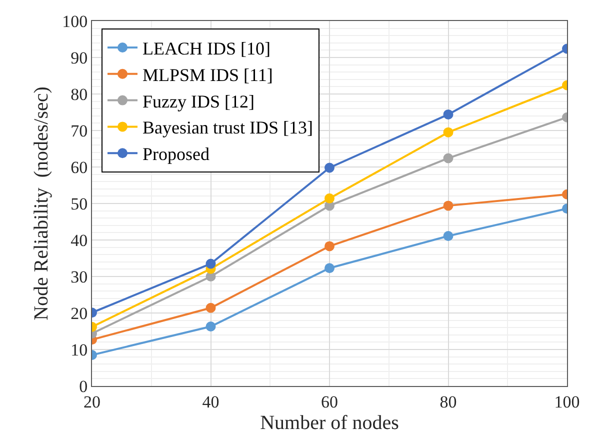 The width and height of the screenshot is (592, 441). I want to click on y-tick-label: 20, so click(79, 313).